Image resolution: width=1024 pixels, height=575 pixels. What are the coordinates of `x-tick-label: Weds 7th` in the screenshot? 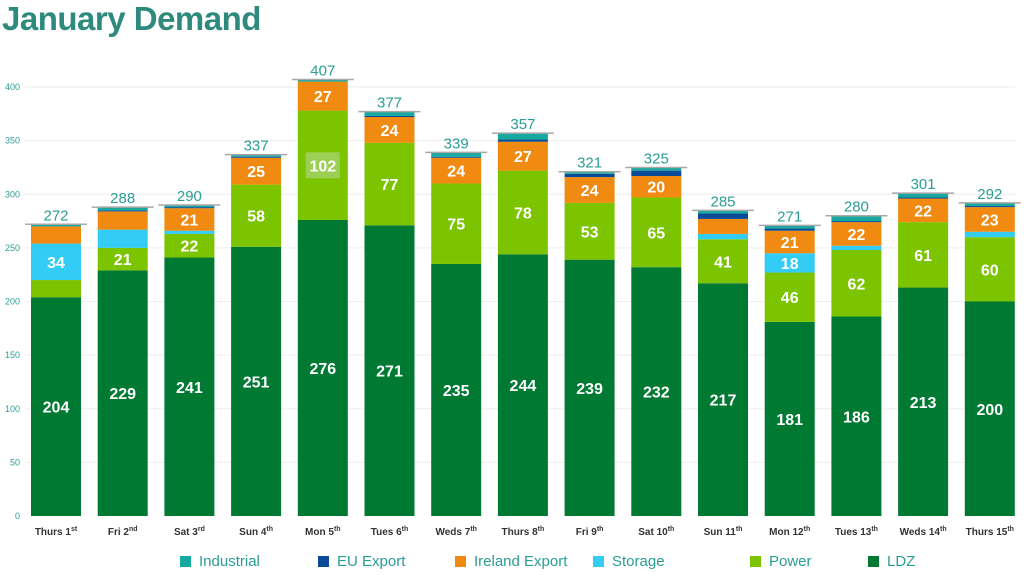 It's located at (455, 532).